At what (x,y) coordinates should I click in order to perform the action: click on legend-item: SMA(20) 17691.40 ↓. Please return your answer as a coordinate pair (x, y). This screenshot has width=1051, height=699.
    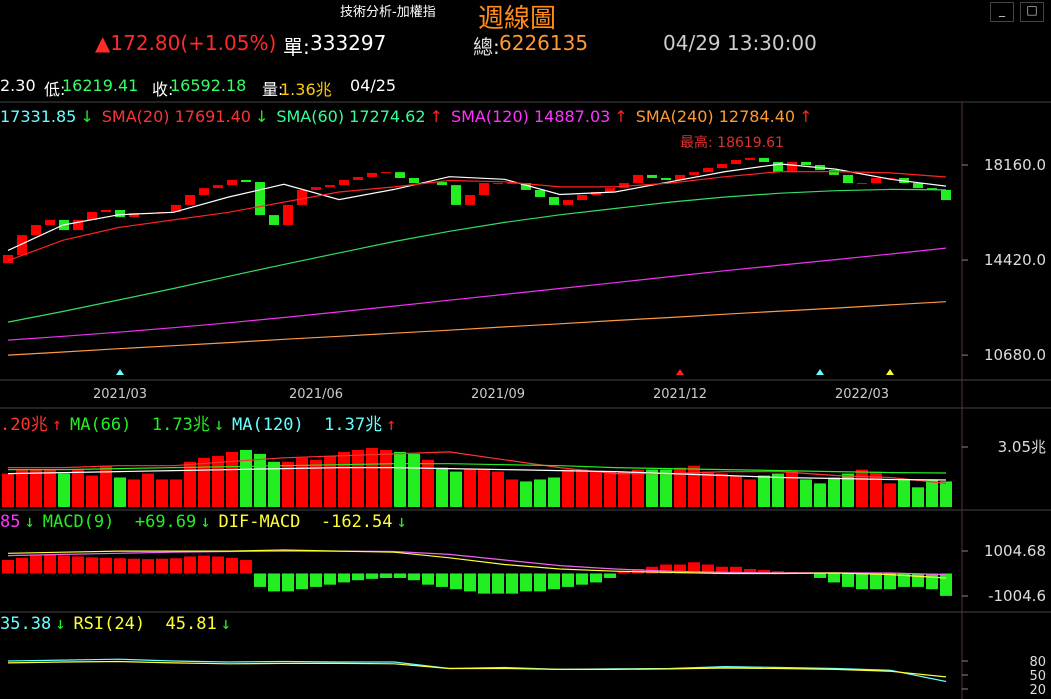
    Looking at the image, I should click on (185, 116).